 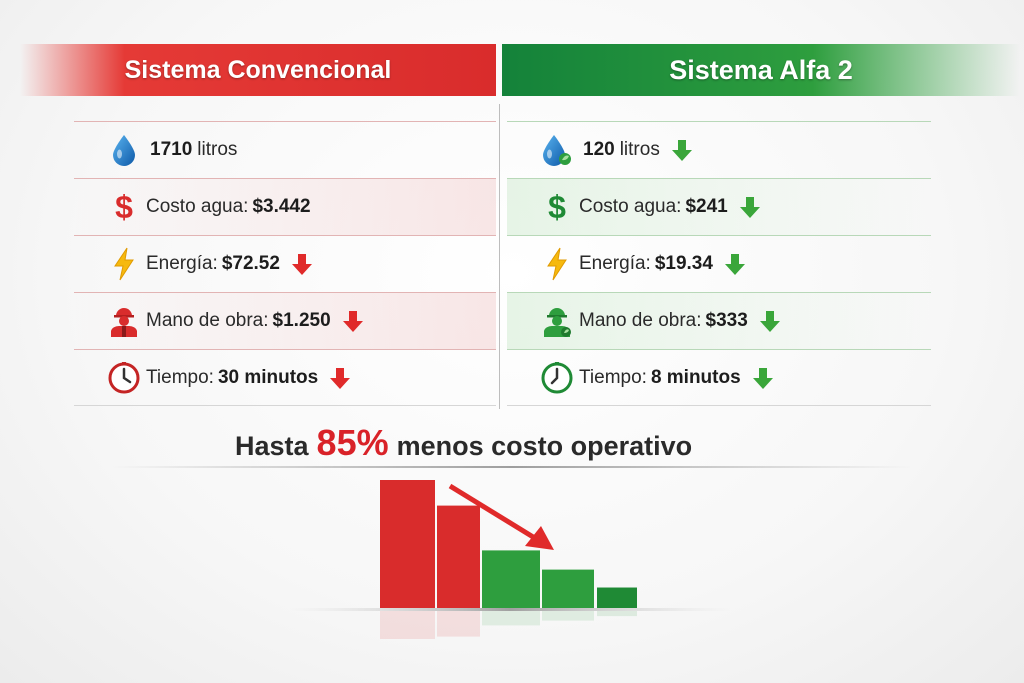 I want to click on labor-value: $1.250, so click(x=301, y=320).